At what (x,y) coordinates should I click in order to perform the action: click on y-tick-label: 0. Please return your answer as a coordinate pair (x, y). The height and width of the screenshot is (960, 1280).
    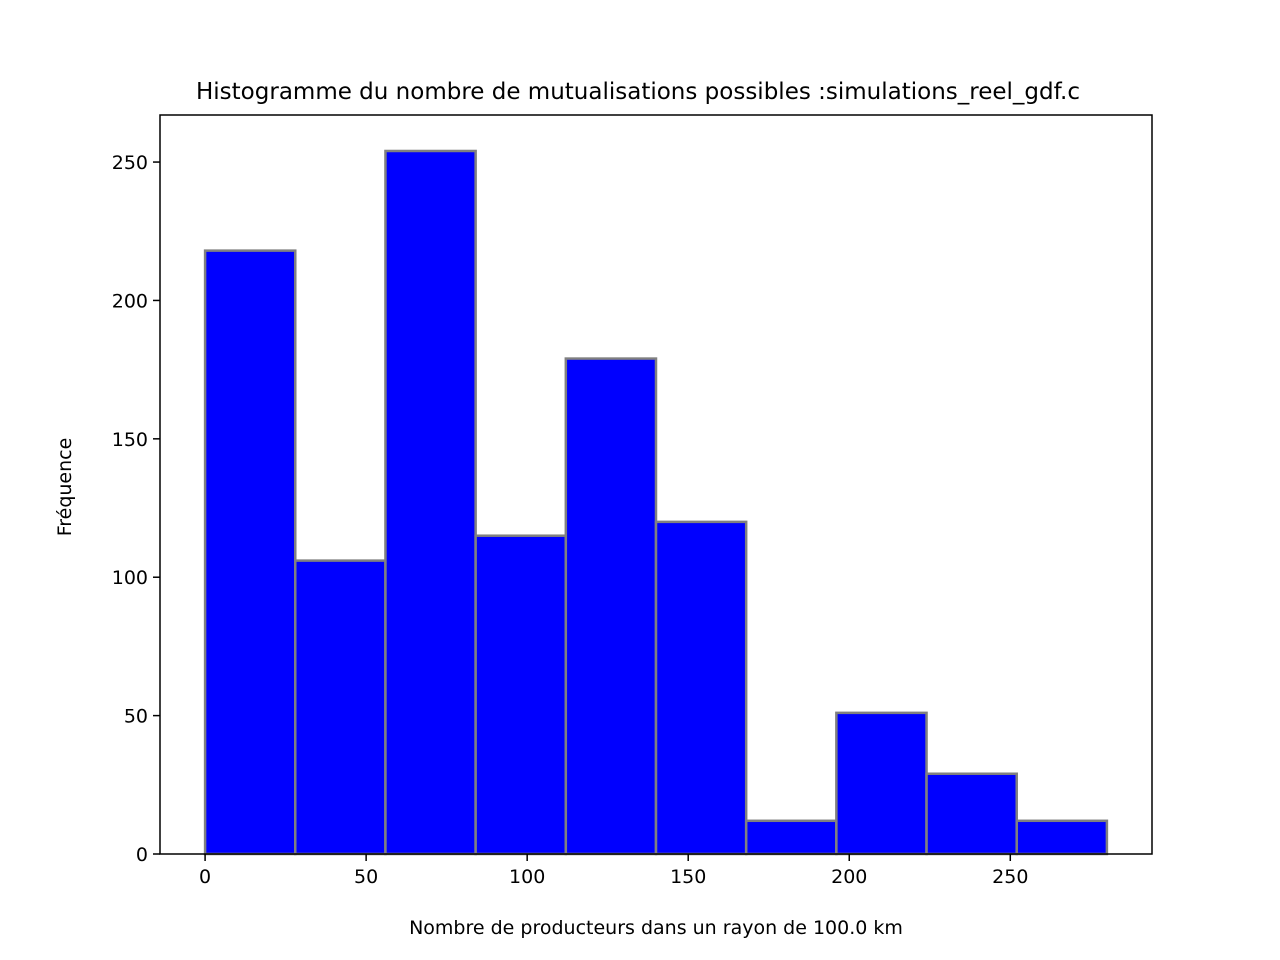
    Looking at the image, I should click on (142, 855).